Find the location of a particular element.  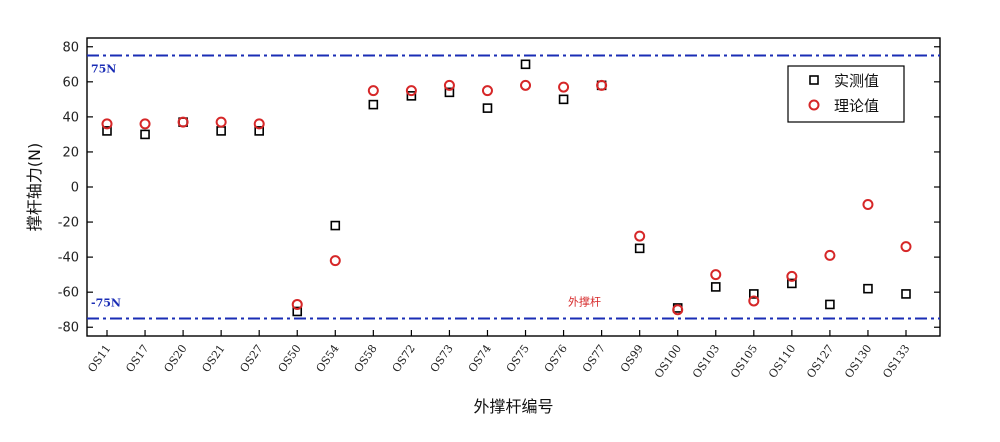

legend-label-measured: 实测值 is located at coordinates (856, 81).